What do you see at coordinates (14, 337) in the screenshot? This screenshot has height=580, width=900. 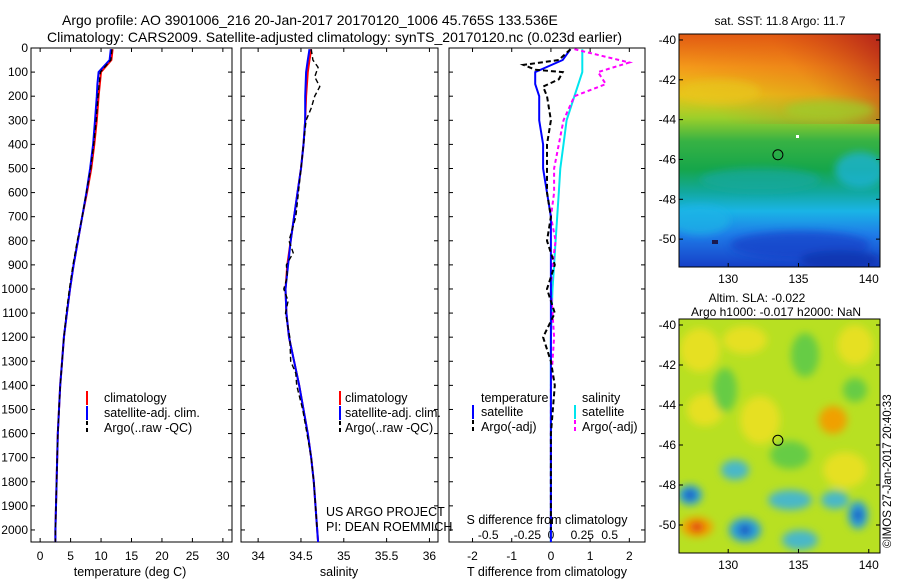 I see `temperature-ytick-label: 1200` at bounding box center [14, 337].